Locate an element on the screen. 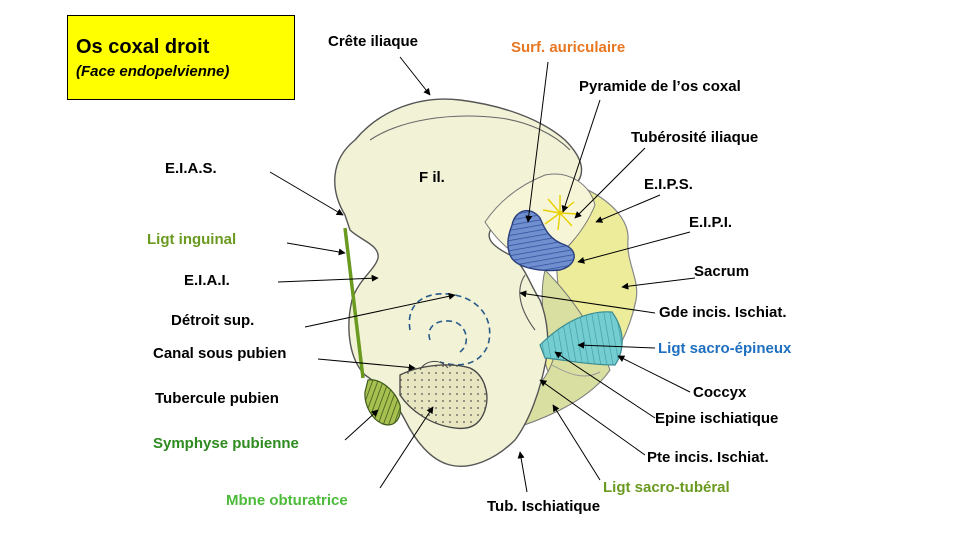  obturator-membrane-dots is located at coordinates (443, 396).